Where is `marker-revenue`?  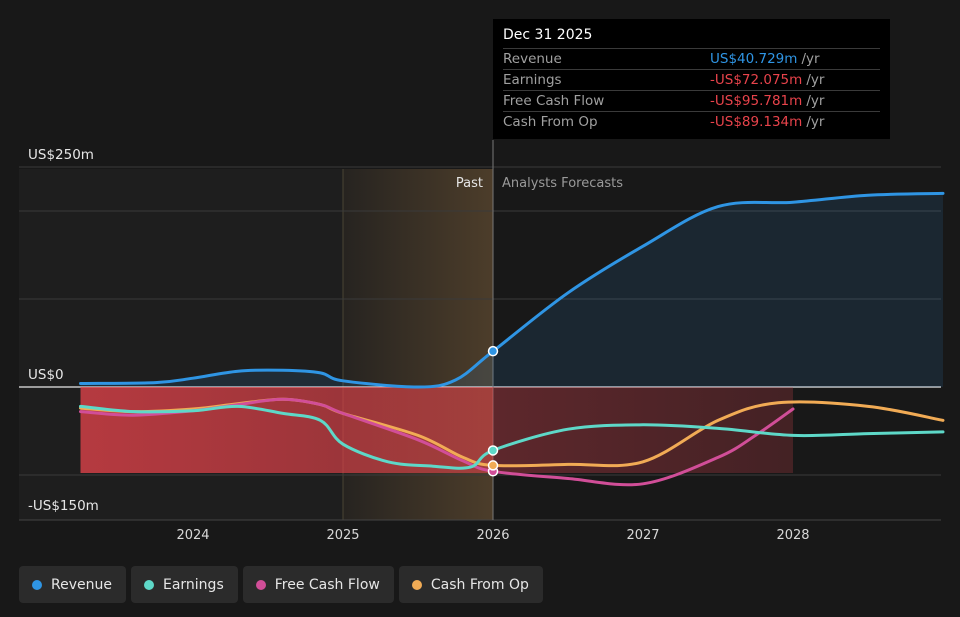 marker-revenue is located at coordinates (493, 351).